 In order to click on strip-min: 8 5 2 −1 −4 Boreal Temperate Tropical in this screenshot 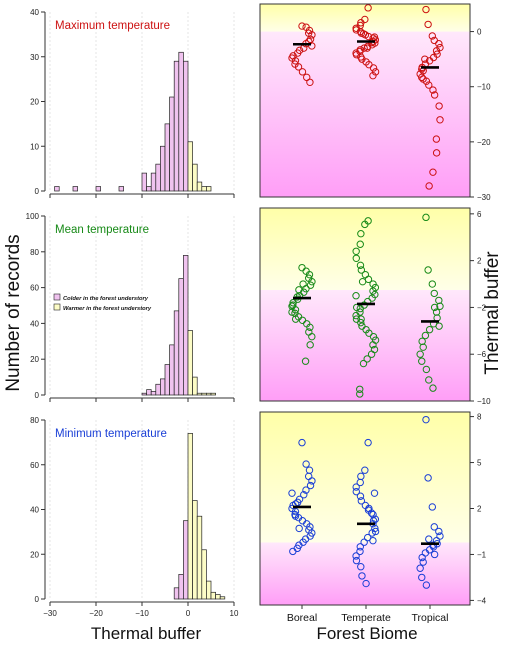, I will do `click(373, 517)`.